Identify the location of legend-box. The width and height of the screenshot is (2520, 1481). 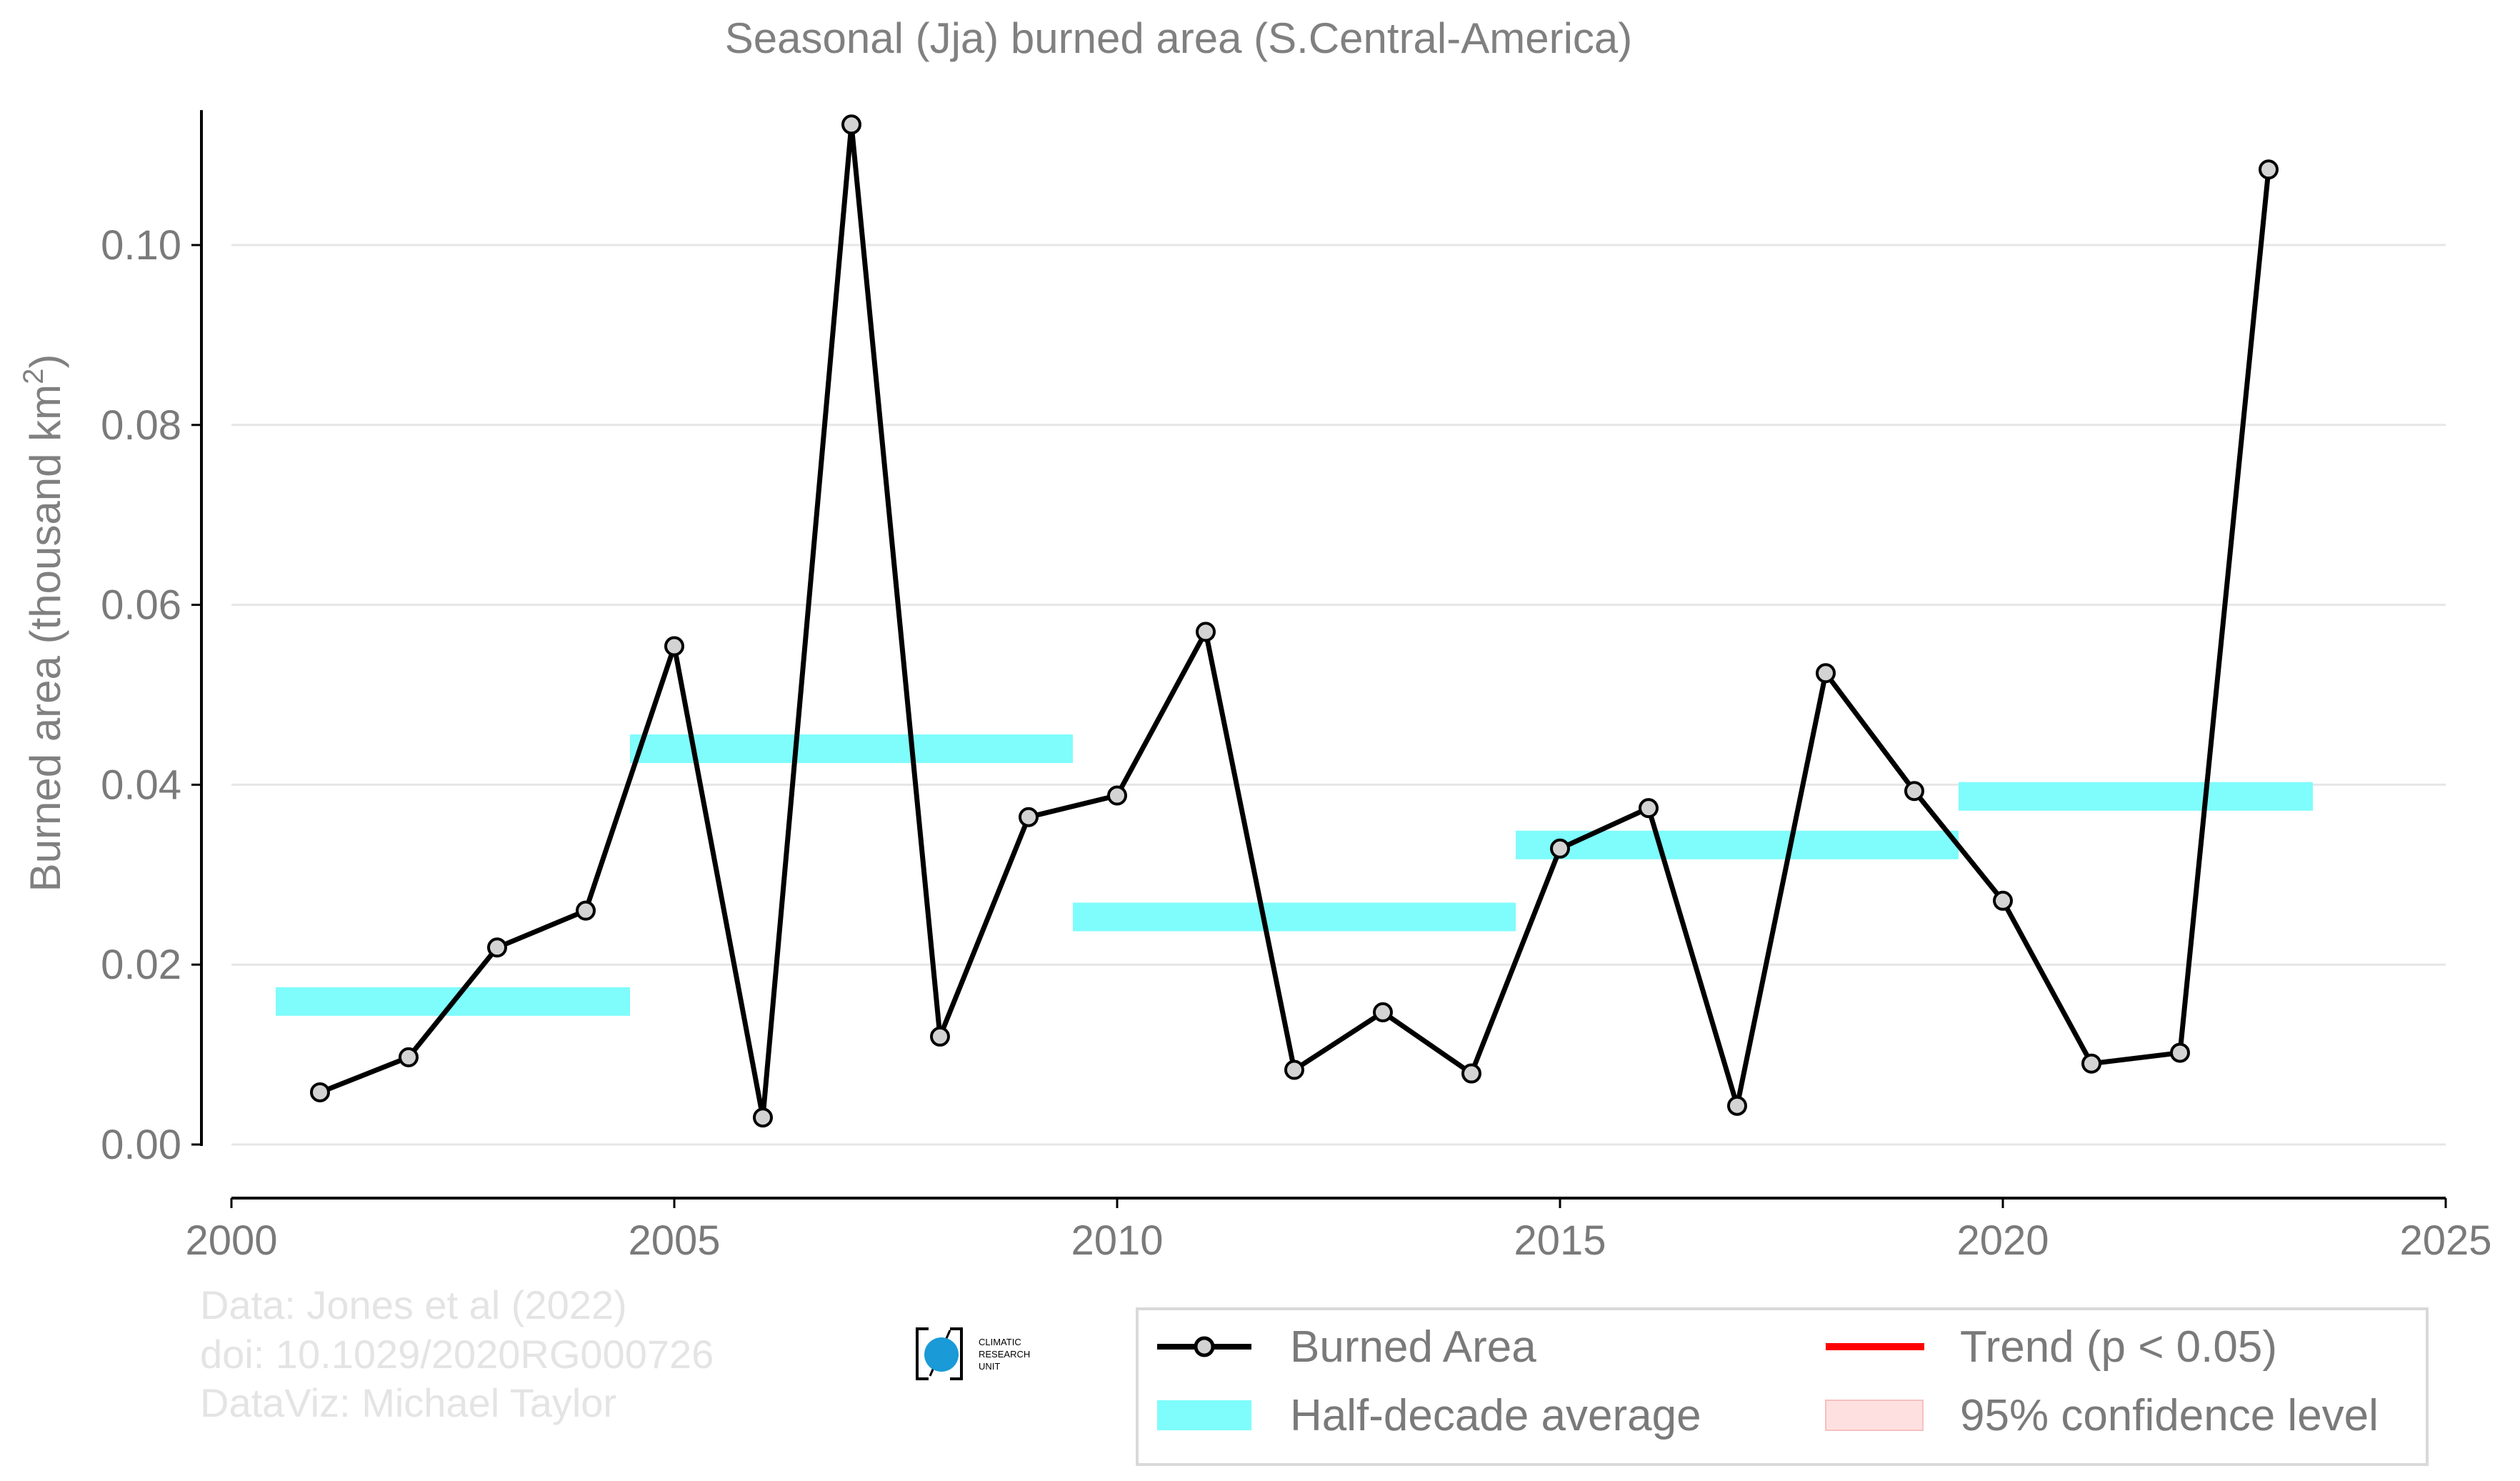
(1782, 1386).